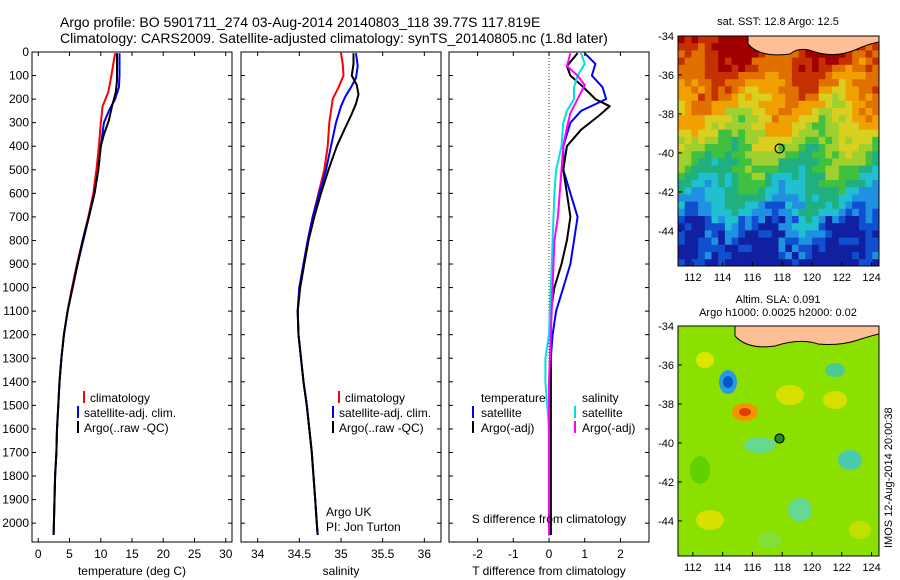 The image size is (900, 580). Describe the element at coordinates (693, 568) in the screenshot. I see `map-lon-label: 112` at that location.